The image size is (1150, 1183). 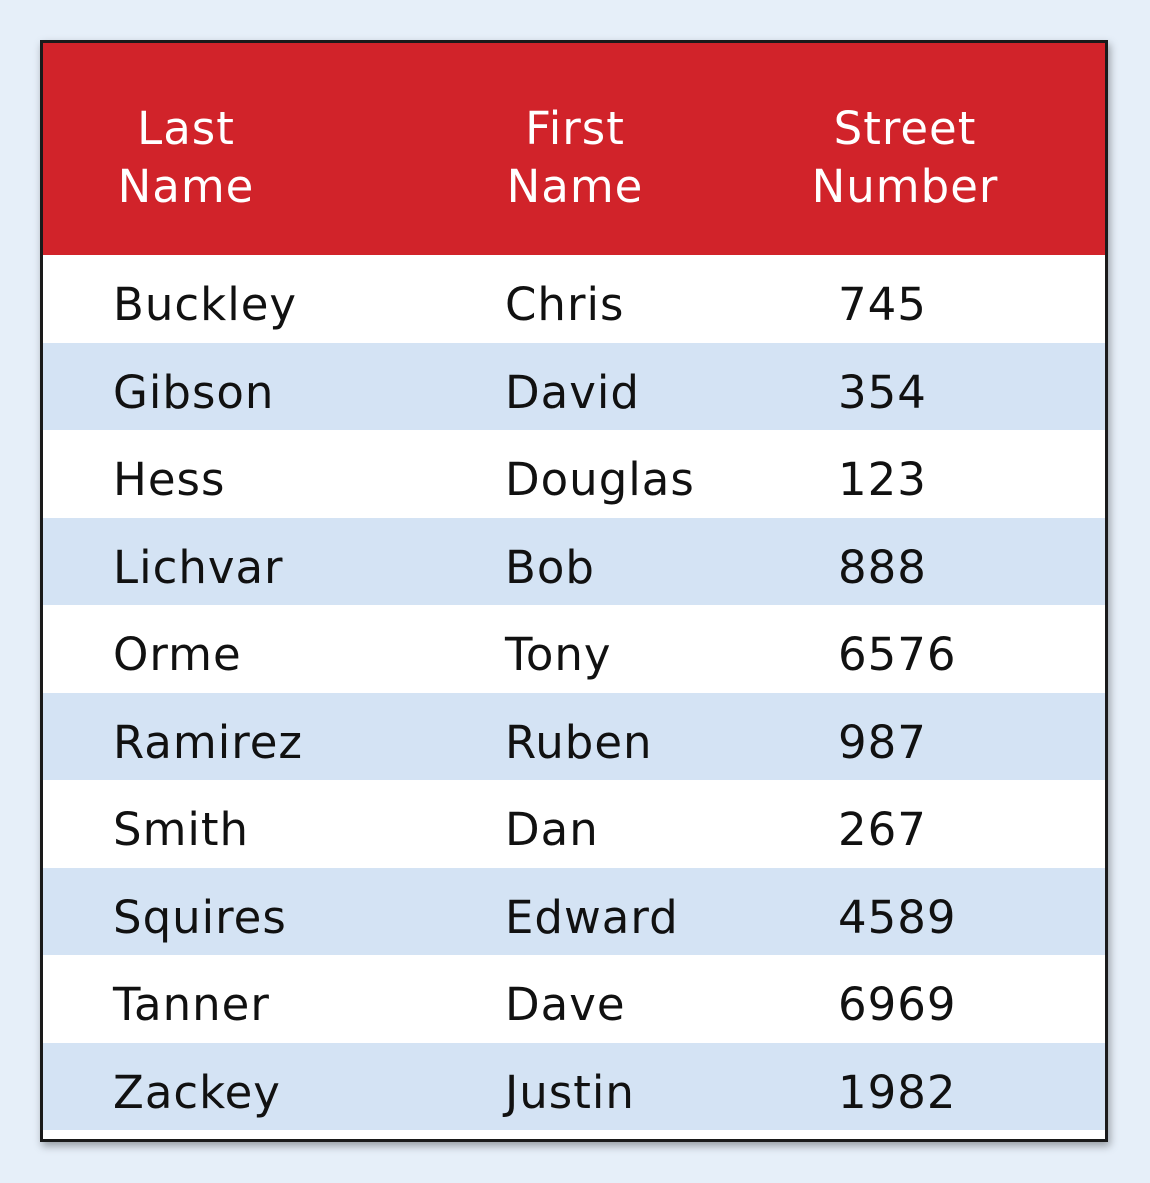 I want to click on table-row: Gibson David 354, so click(x=574, y=386).